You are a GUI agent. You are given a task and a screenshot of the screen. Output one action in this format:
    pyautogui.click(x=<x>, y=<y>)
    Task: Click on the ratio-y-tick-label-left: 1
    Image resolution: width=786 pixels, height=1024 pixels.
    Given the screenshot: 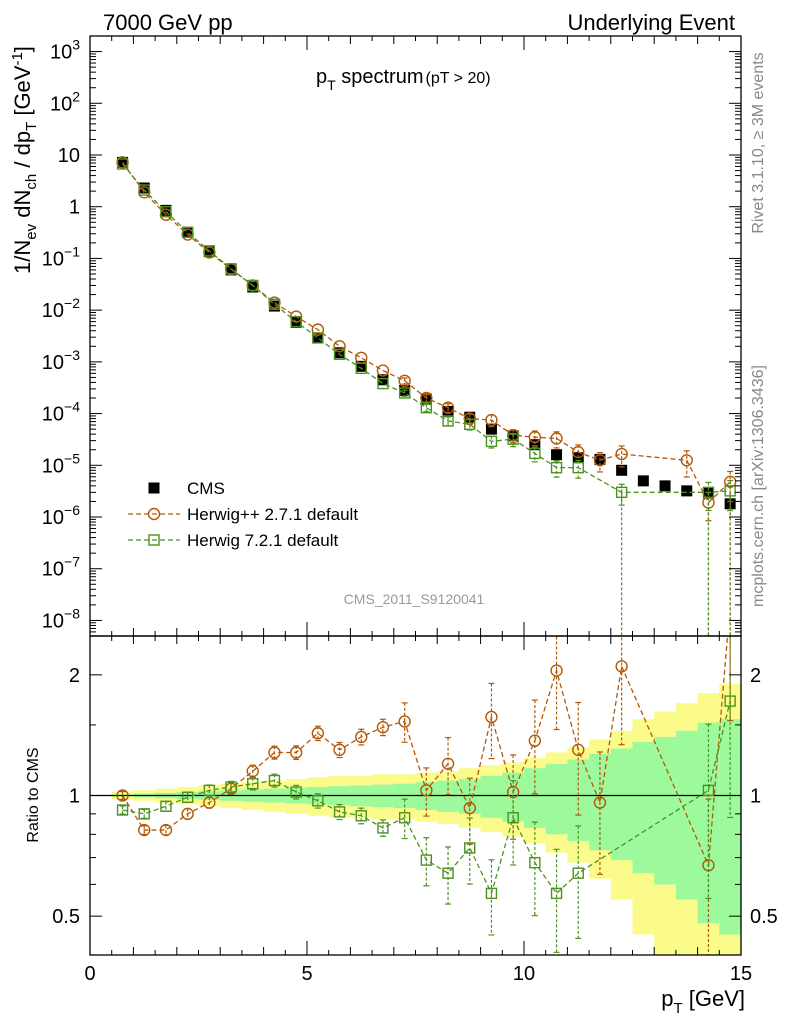 What is the action you would take?
    pyautogui.click(x=74, y=797)
    